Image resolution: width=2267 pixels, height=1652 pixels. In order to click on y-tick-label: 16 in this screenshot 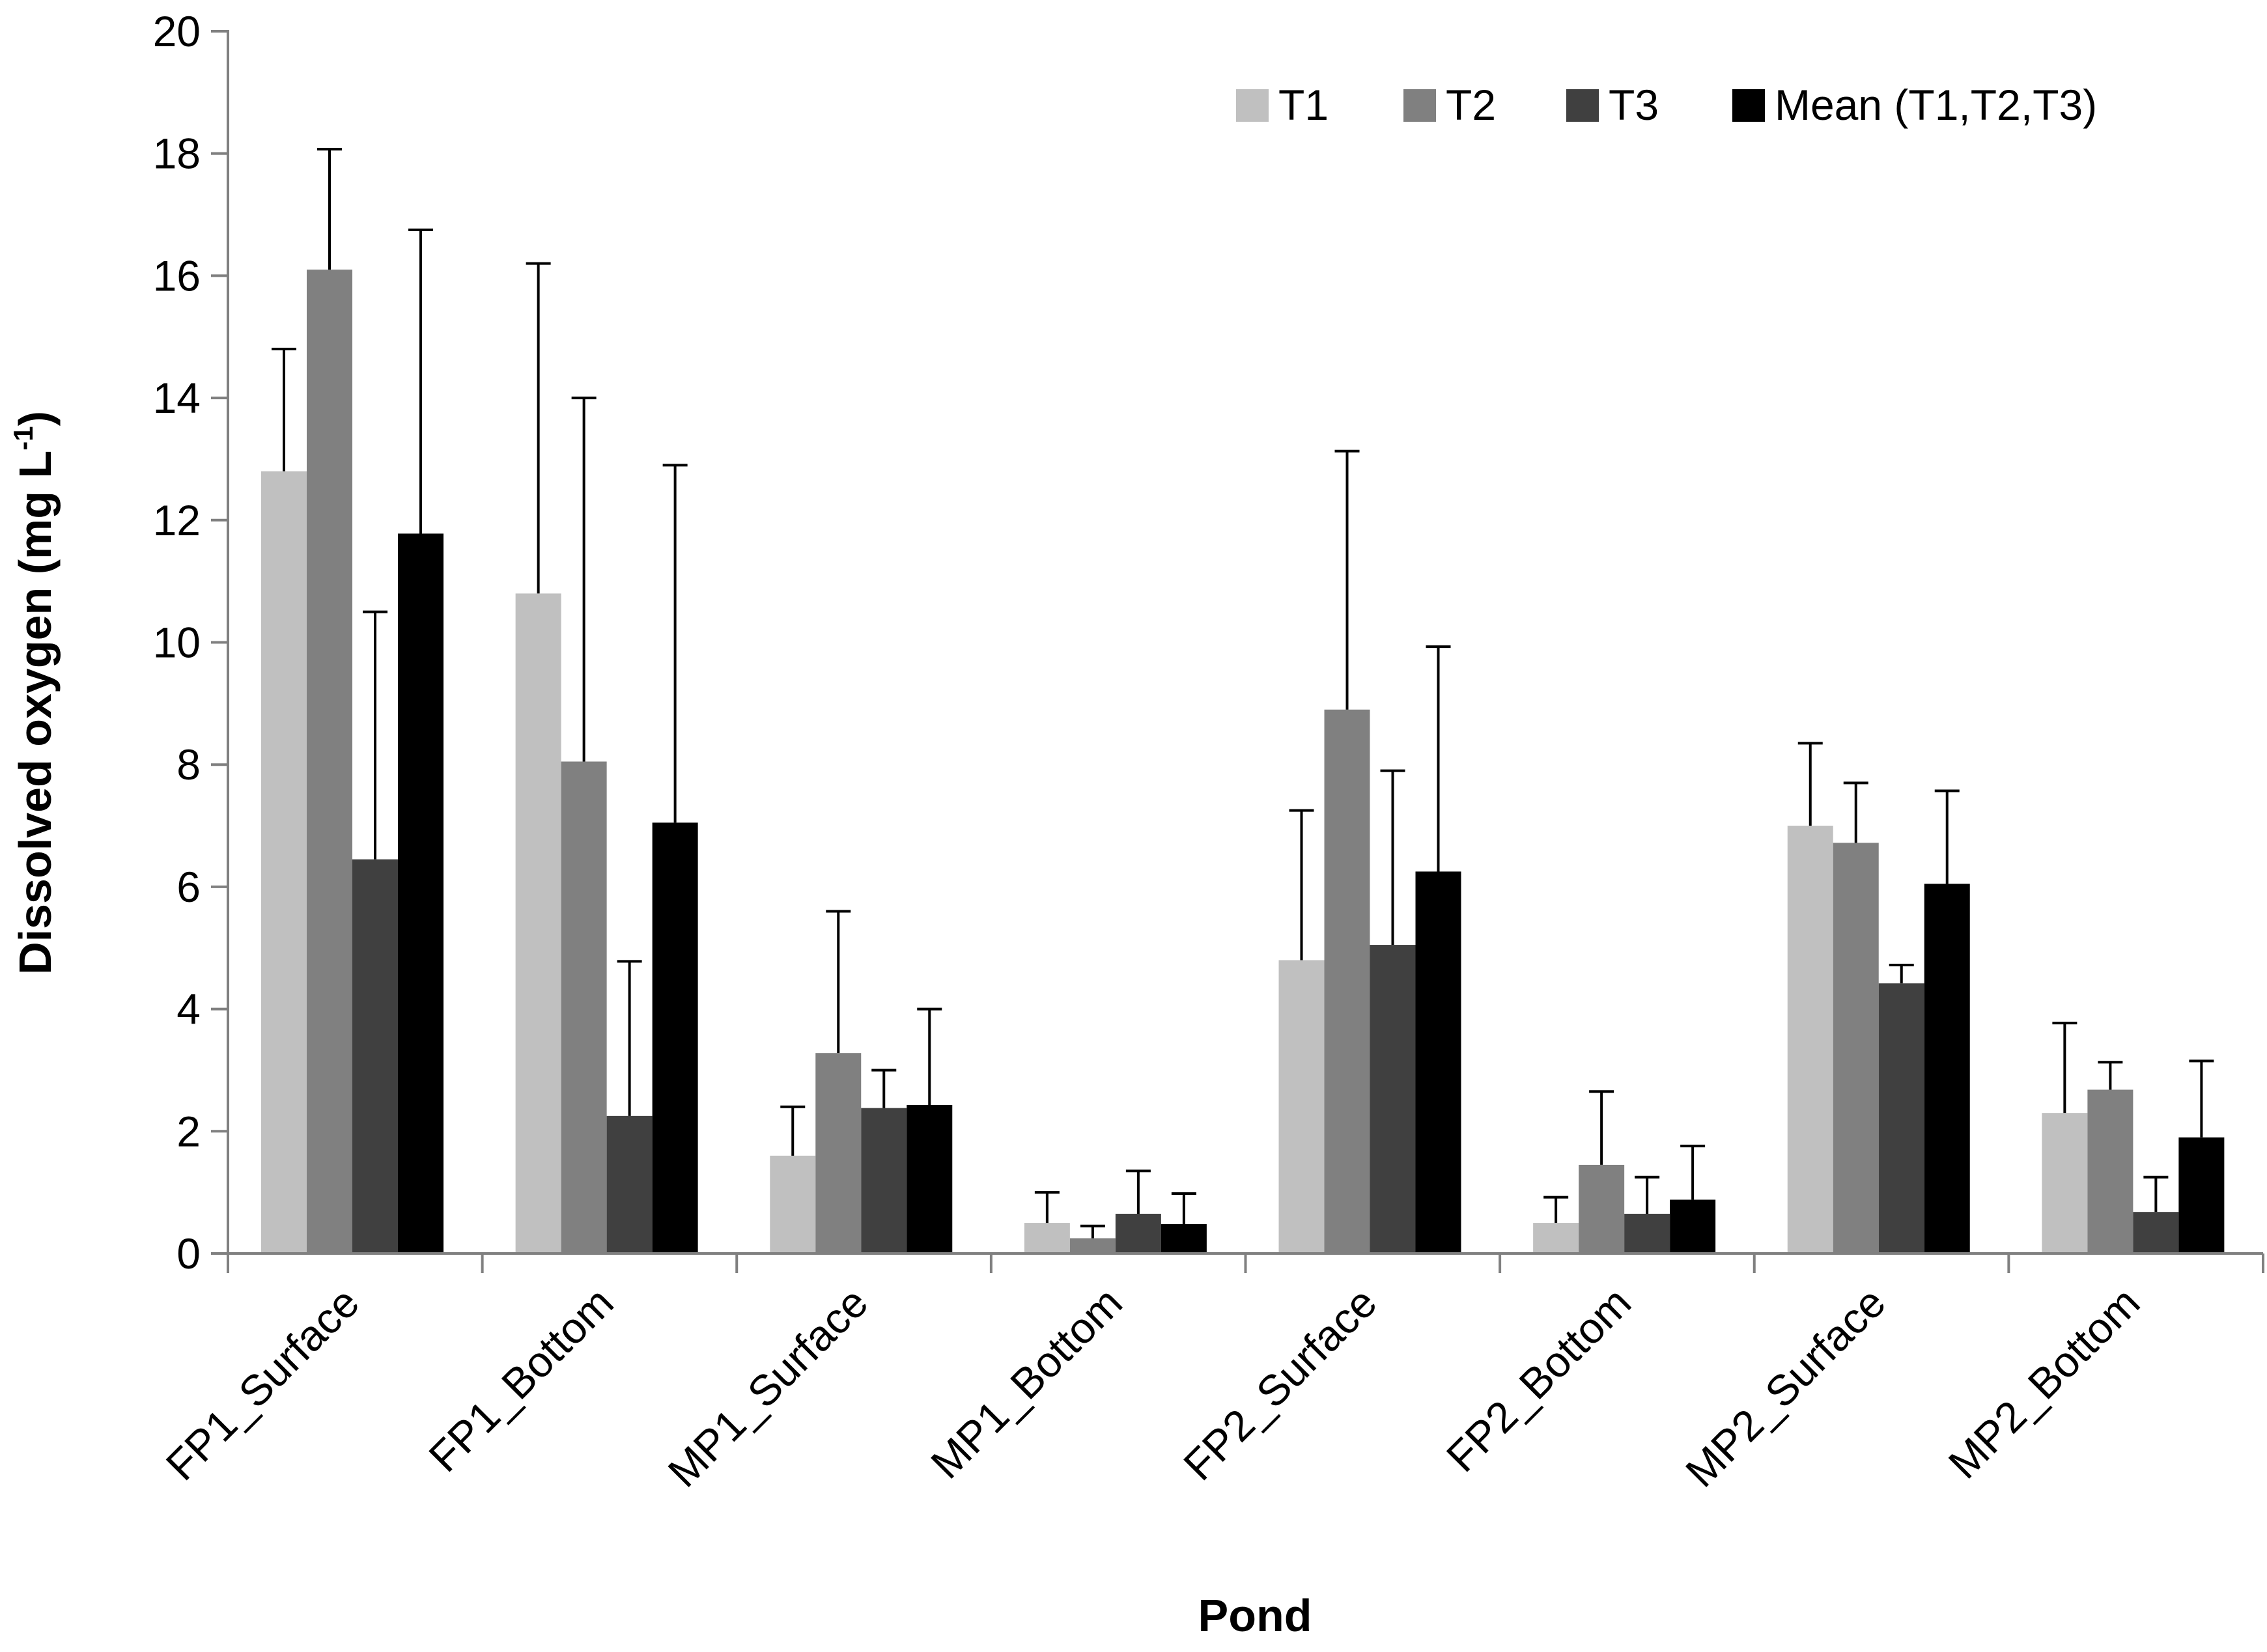, I will do `click(177, 275)`.